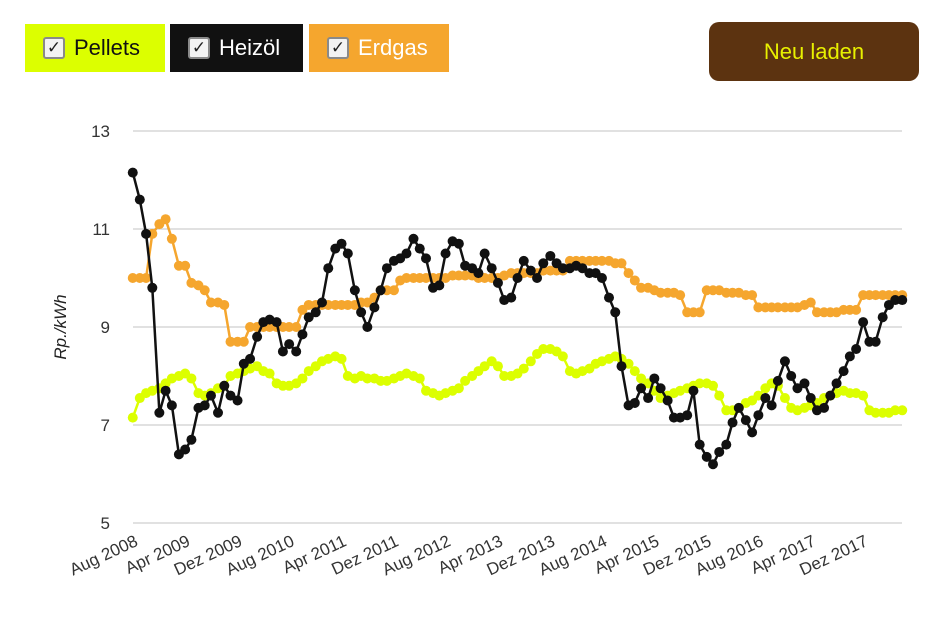 This screenshot has width=932, height=641. Describe the element at coordinates (105, 523) in the screenshot. I see `y-tick-label: 5` at that location.